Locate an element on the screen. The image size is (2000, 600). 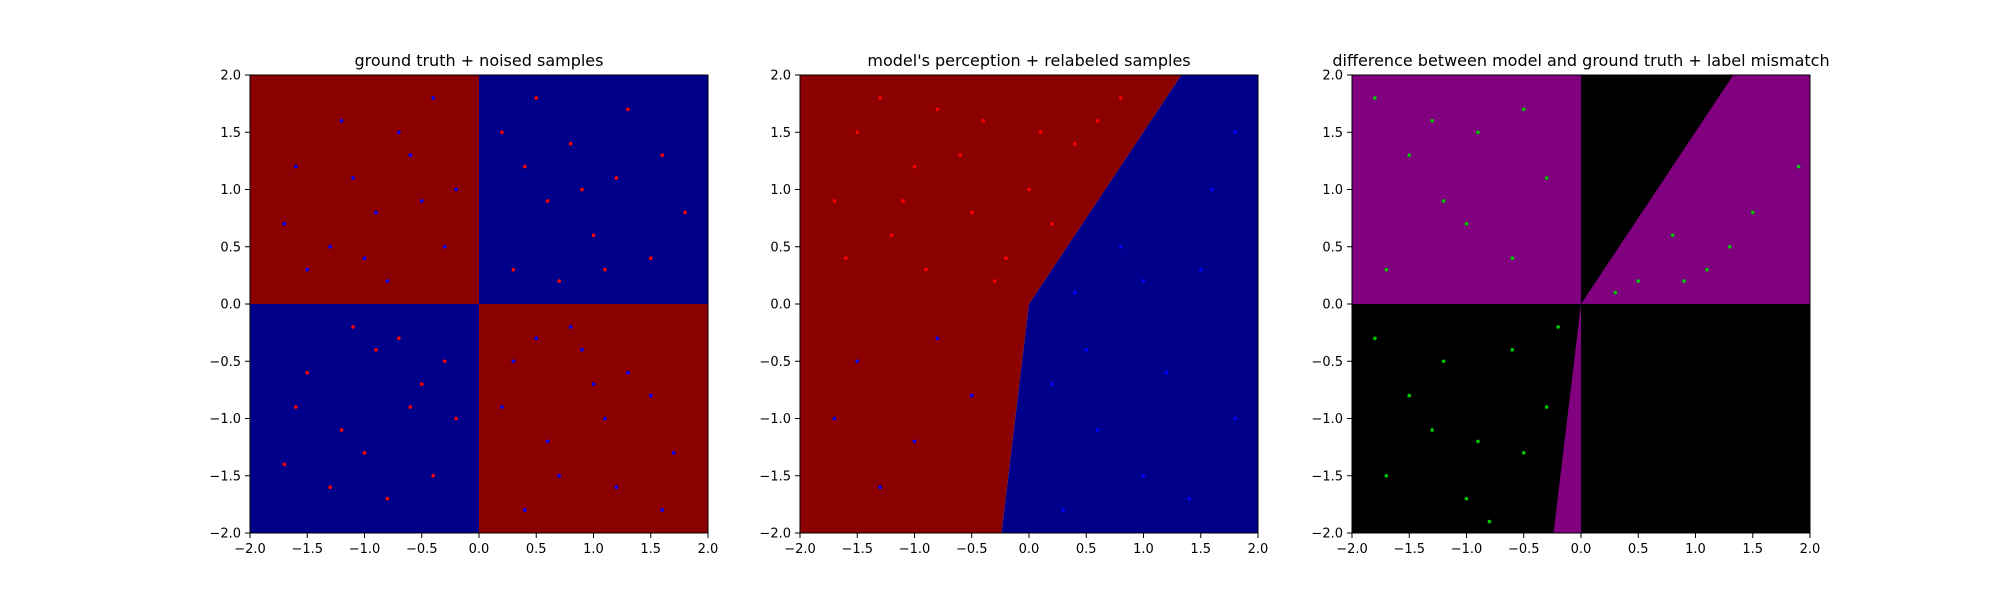
x-tick-label: 1.5 is located at coordinates (1200, 549).